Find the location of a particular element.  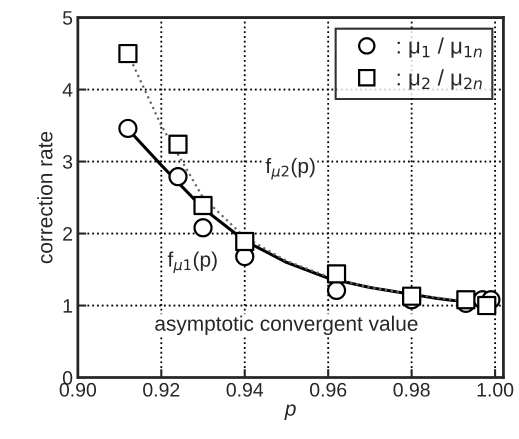

y-tick-label: 5 is located at coordinates (67, 18).